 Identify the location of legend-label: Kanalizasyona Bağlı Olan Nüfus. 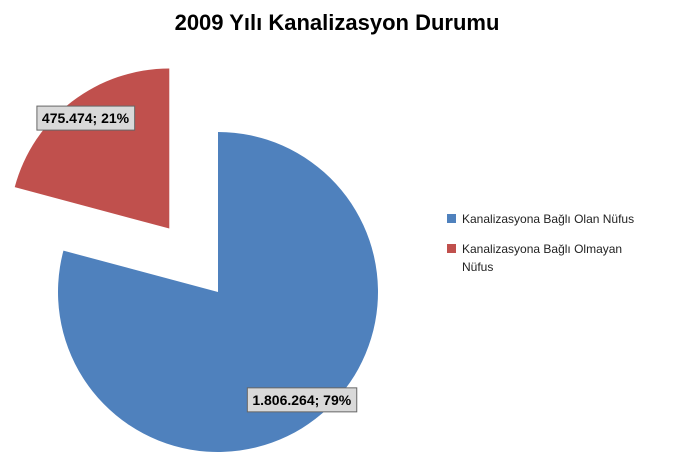
(548, 219).